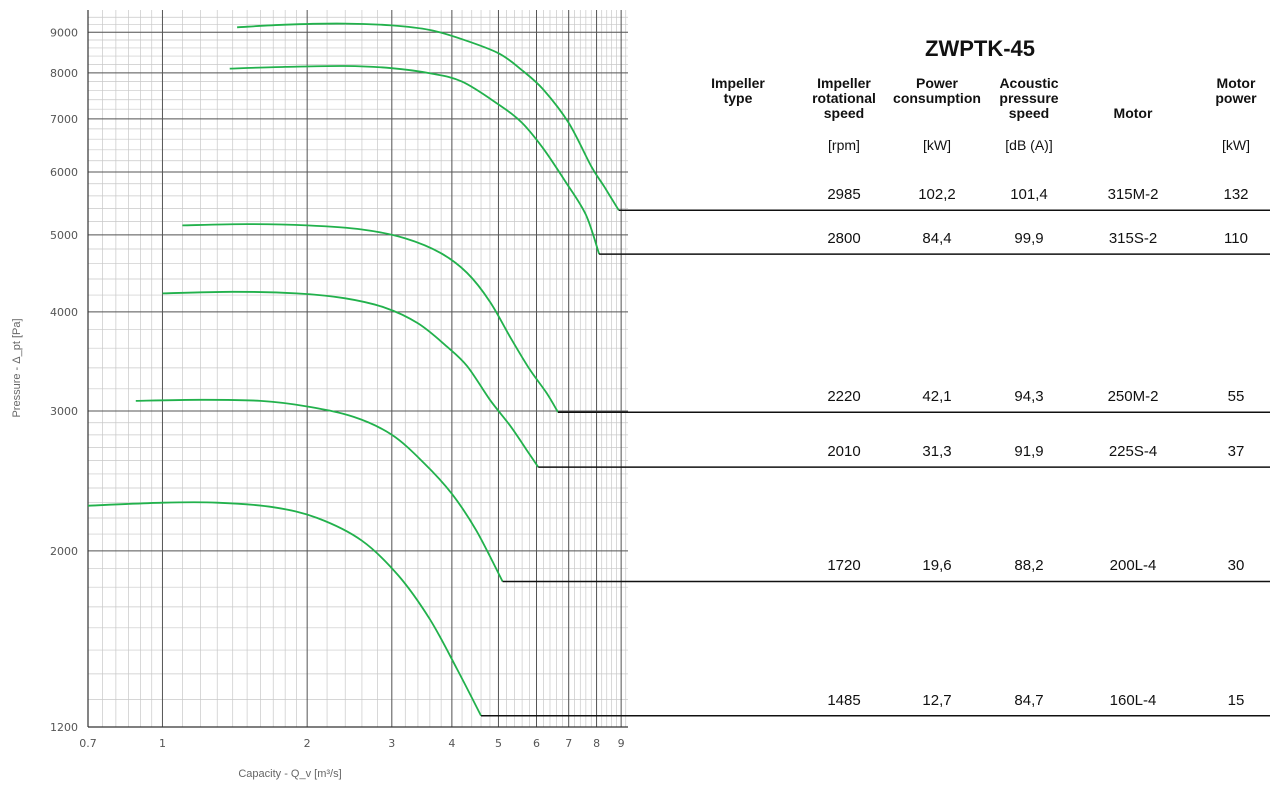 Image resolution: width=1270 pixels, height=788 pixels. I want to click on table-cell-acoustic: 101,4, so click(1029, 195).